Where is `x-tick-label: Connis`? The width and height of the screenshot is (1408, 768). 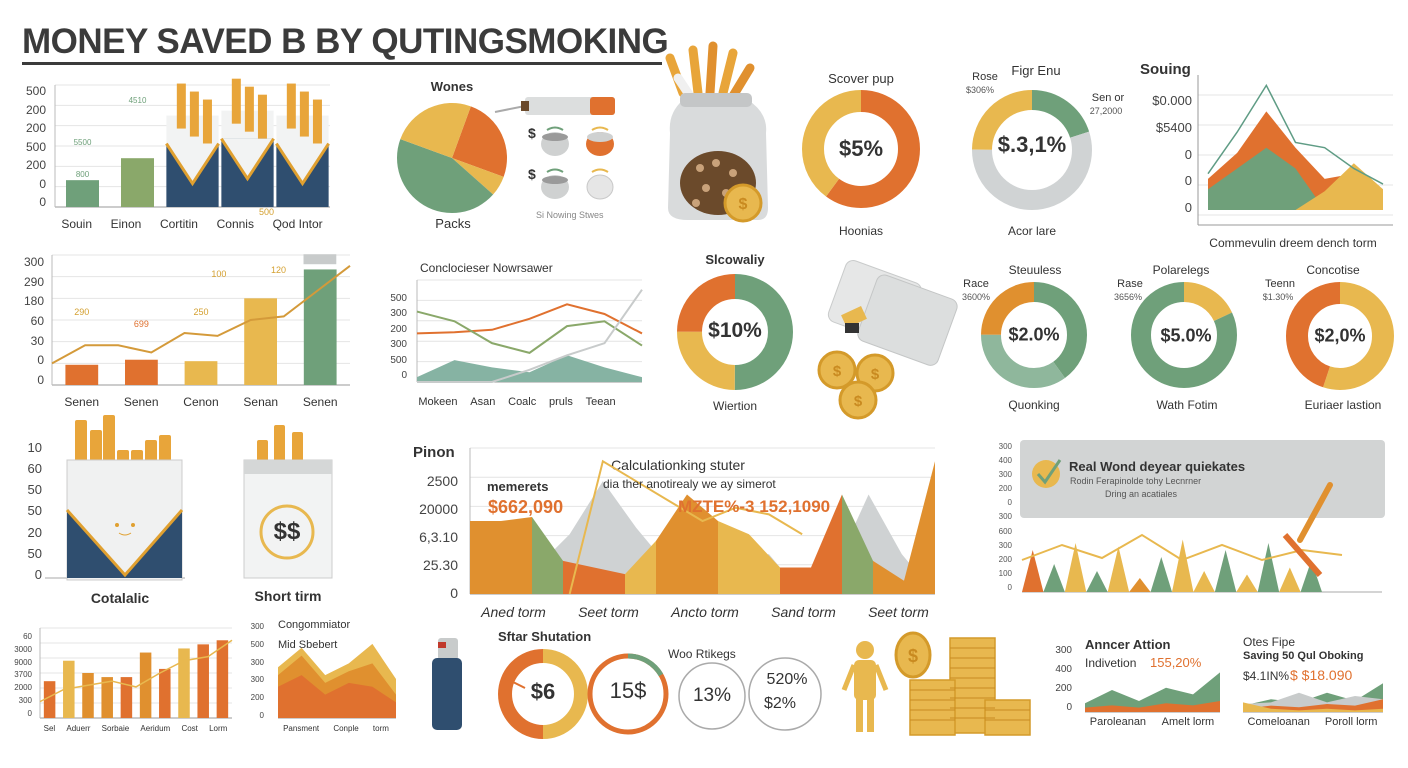
x-tick-label: Connis is located at coordinates (235, 224).